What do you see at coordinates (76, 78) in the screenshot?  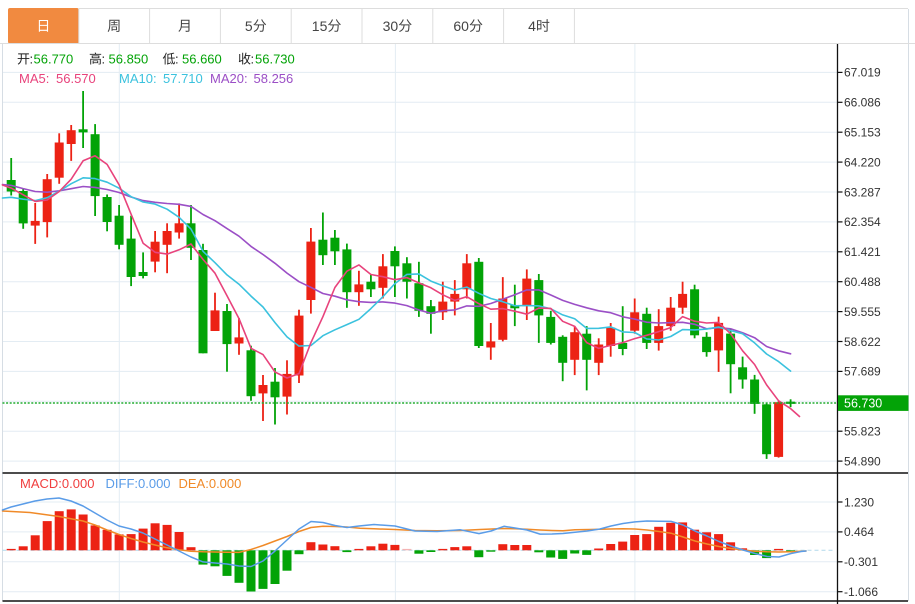 I see `svg-text: 56.570` at bounding box center [76, 78].